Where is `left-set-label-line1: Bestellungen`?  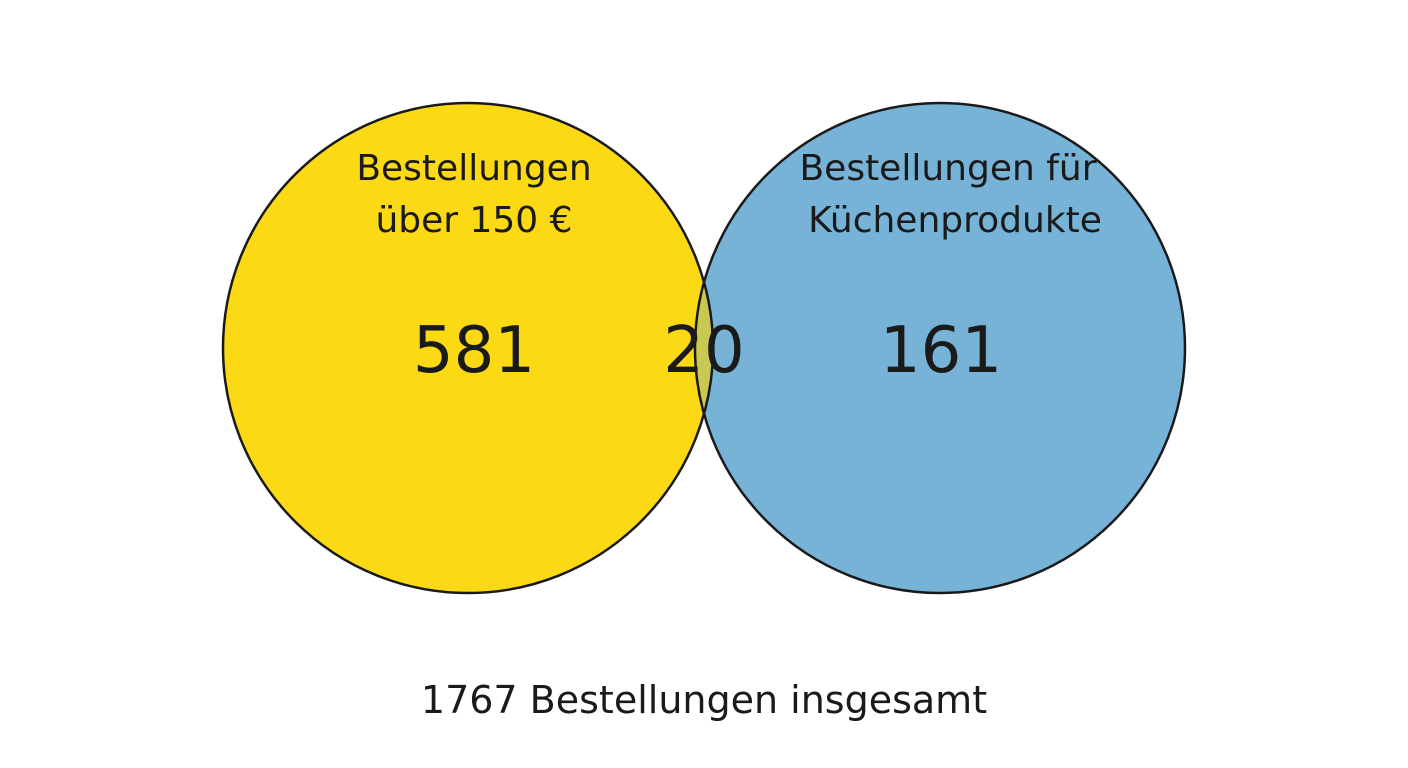
left-set-label-line1: Bestellungen is located at coordinates (473, 168).